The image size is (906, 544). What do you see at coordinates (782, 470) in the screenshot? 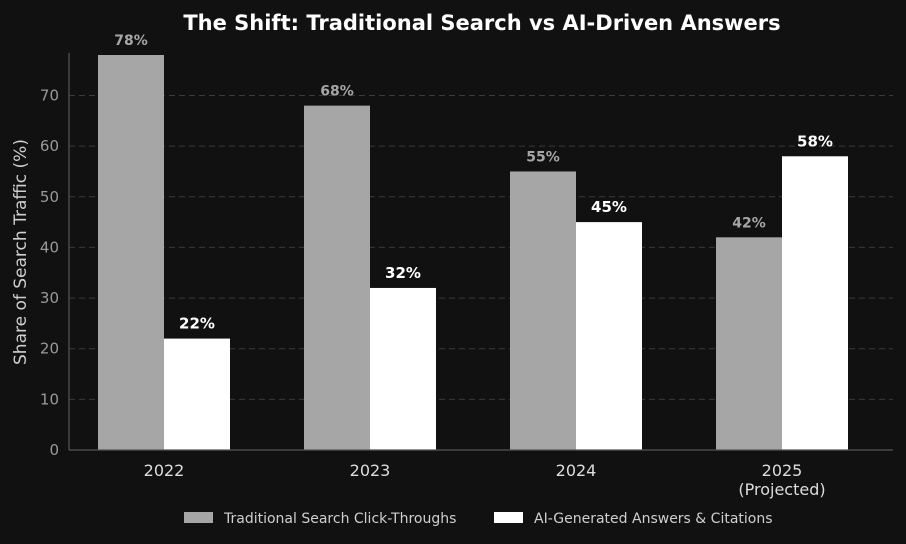
I see `x-tick-label: 2025` at bounding box center [782, 470].